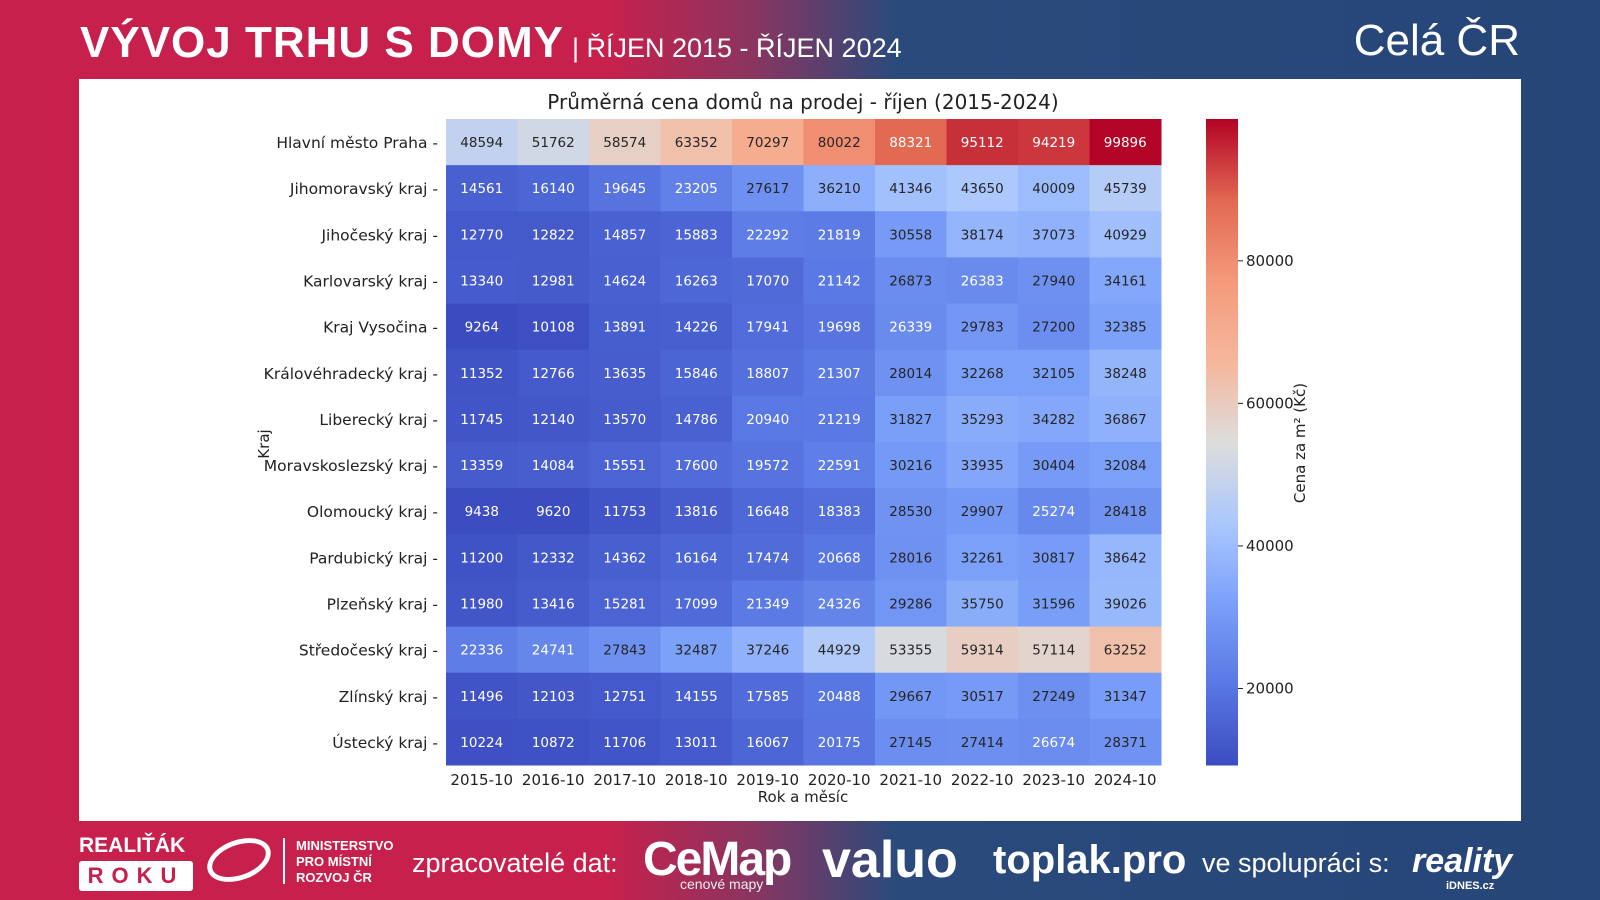  I want to click on cell-label: 12332, so click(553, 558).